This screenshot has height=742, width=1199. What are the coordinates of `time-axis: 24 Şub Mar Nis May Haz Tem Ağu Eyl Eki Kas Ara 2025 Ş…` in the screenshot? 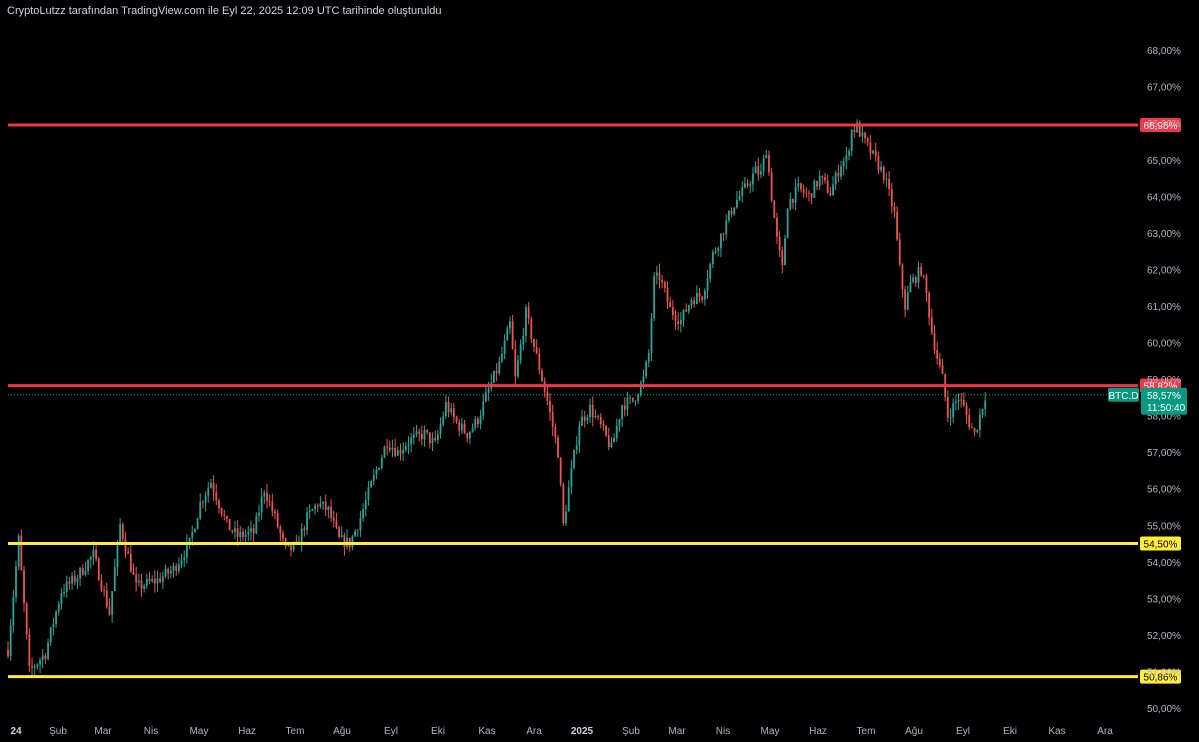 It's located at (561, 731).